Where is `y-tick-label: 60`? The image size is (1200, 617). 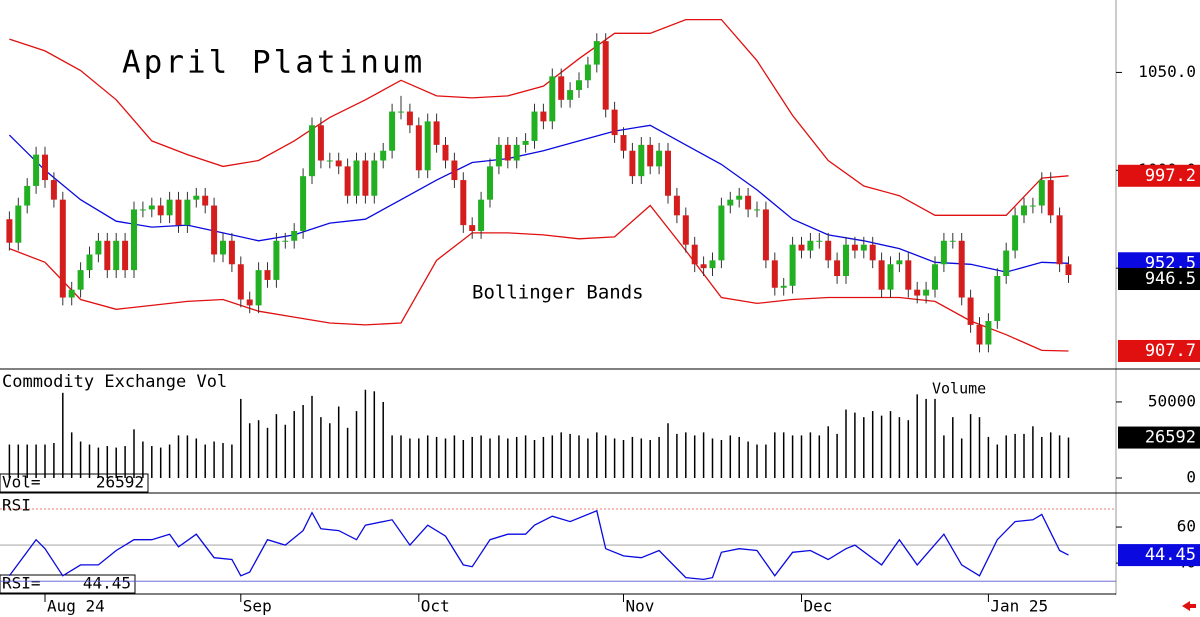 y-tick-label: 60 is located at coordinates (1186, 526).